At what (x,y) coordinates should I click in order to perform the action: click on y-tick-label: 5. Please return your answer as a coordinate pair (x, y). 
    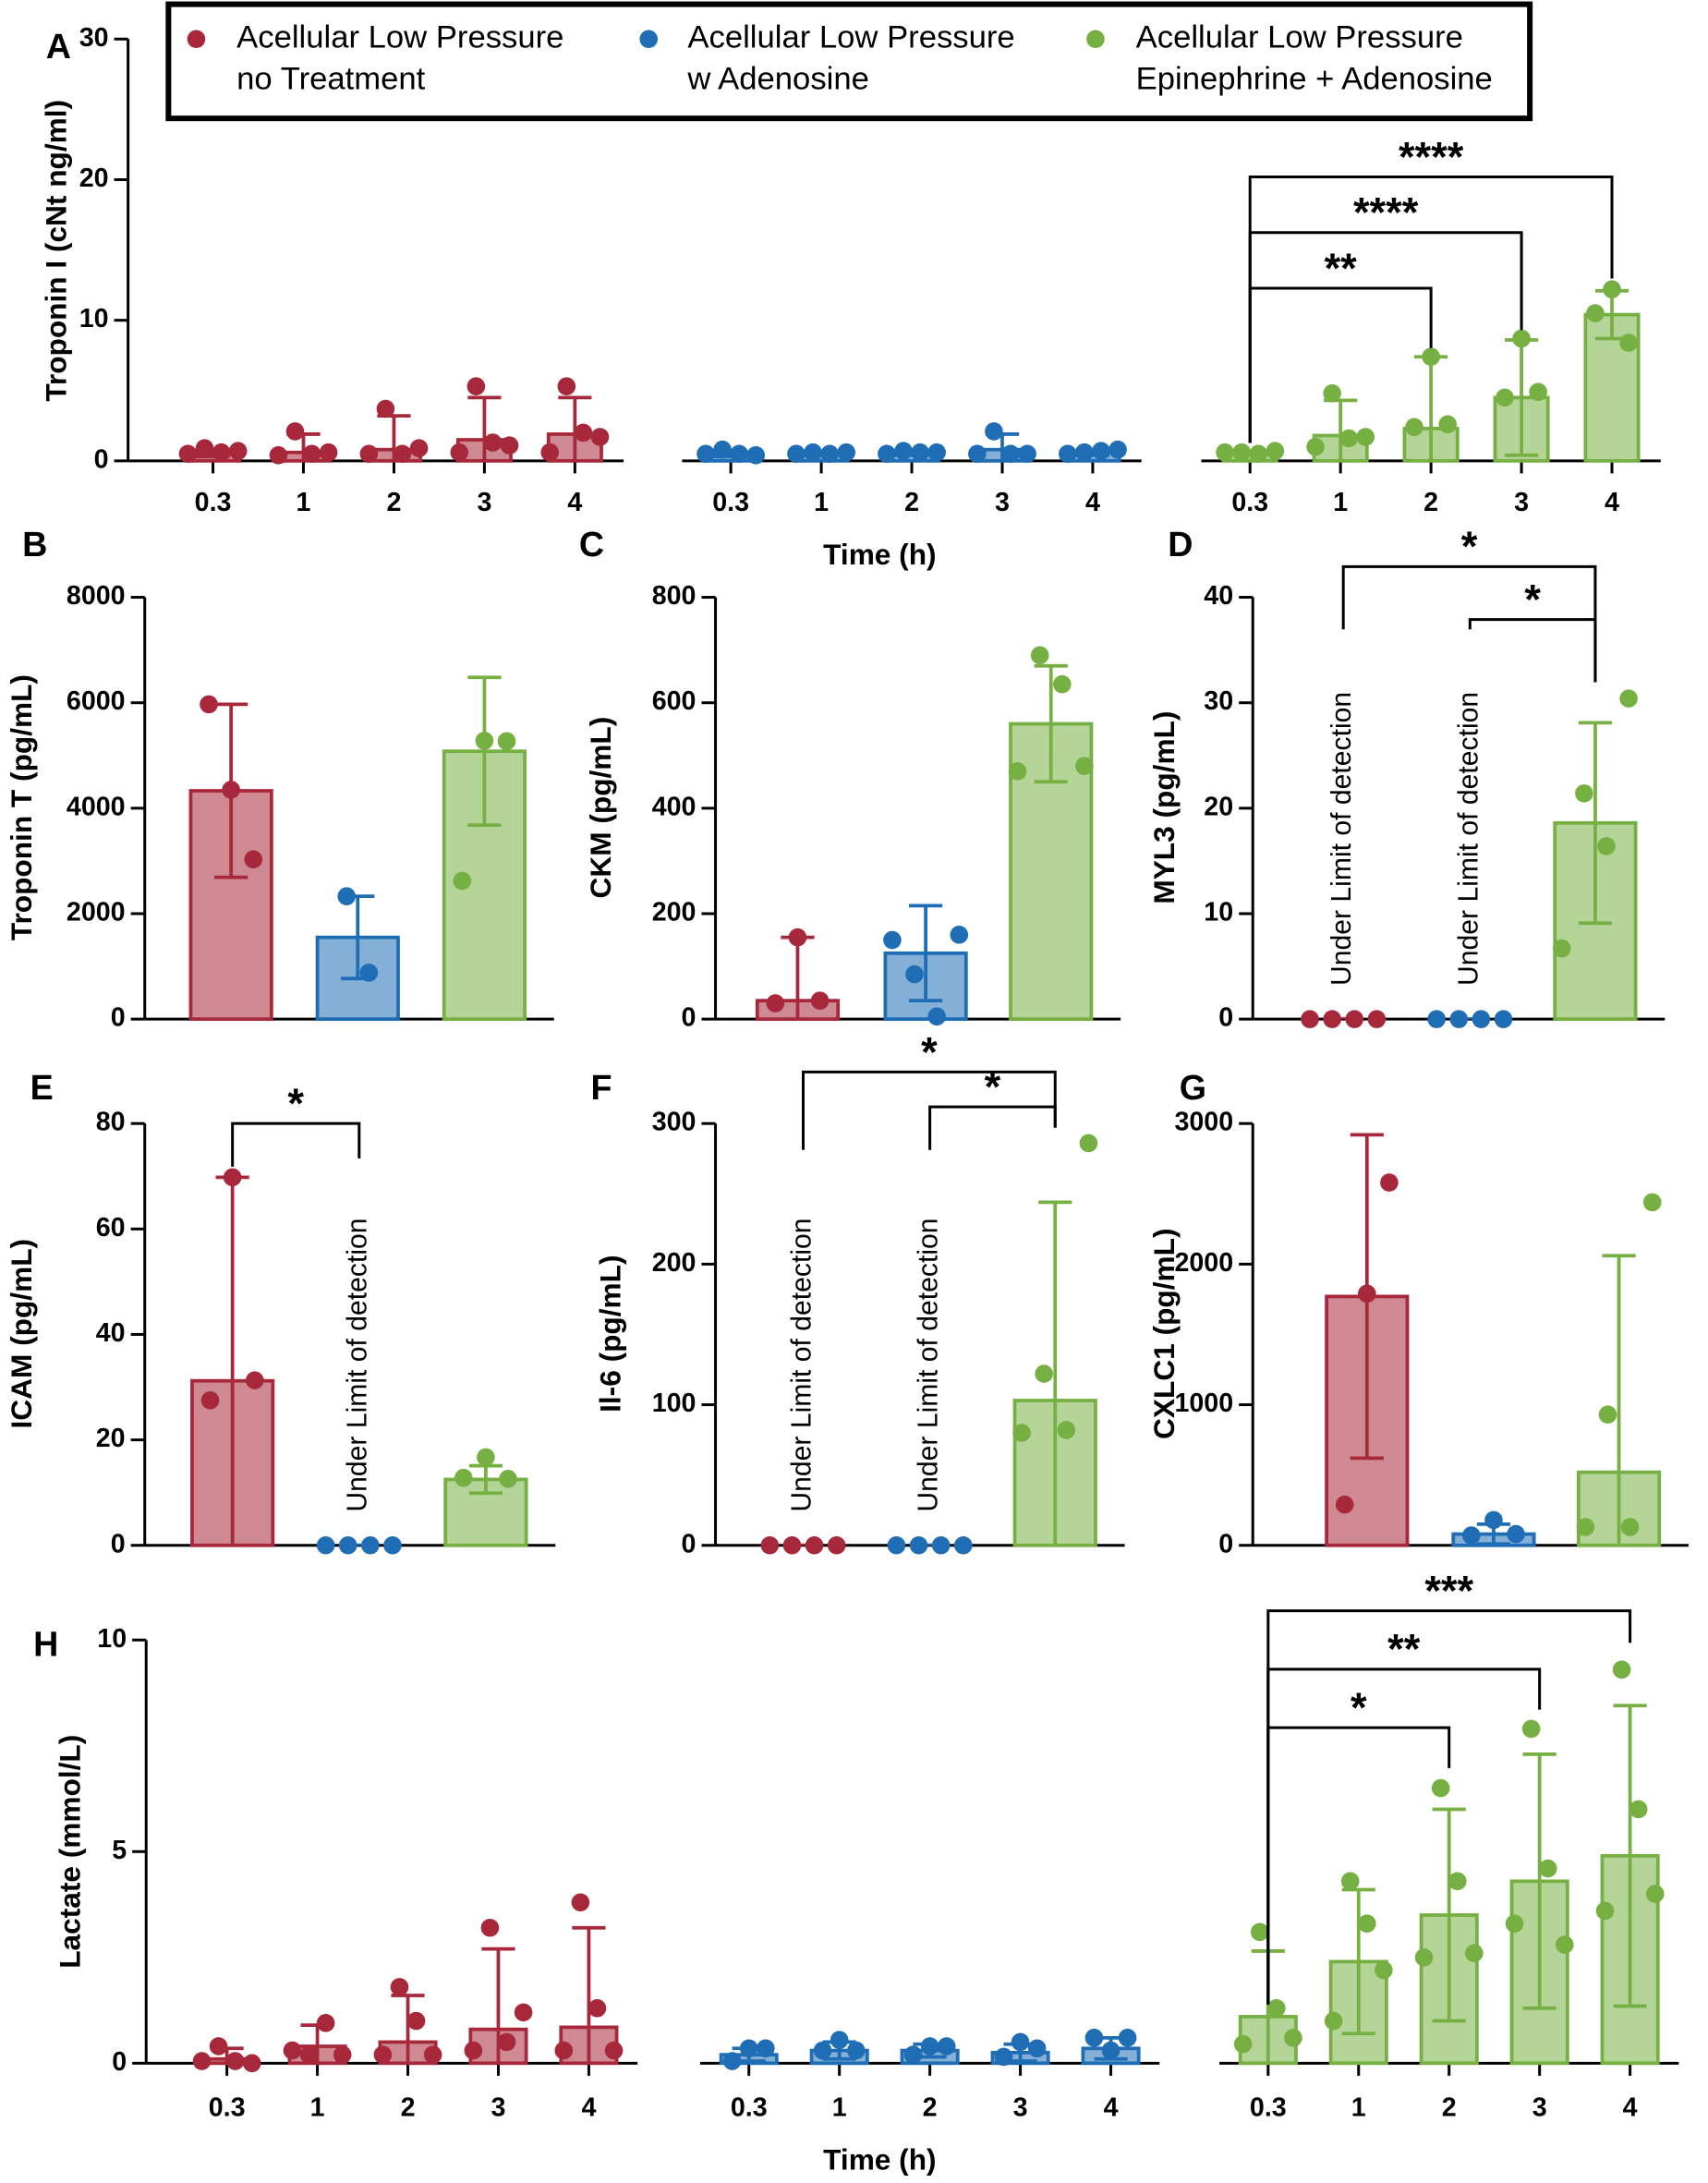
    Looking at the image, I should click on (119, 1850).